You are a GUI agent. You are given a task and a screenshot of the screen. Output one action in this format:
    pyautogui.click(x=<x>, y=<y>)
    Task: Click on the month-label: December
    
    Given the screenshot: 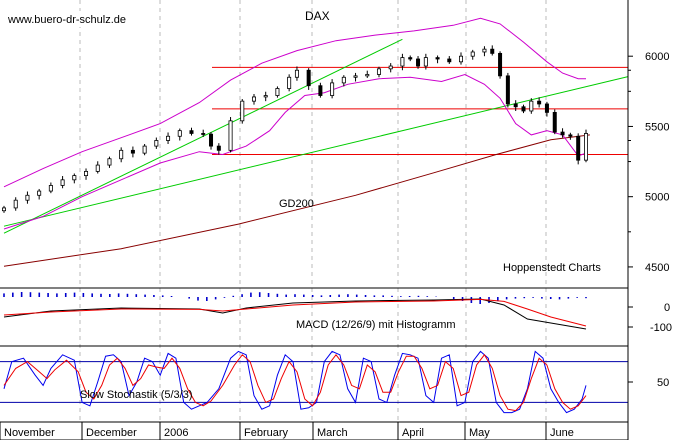 What is the action you would take?
    pyautogui.click(x=111, y=433)
    